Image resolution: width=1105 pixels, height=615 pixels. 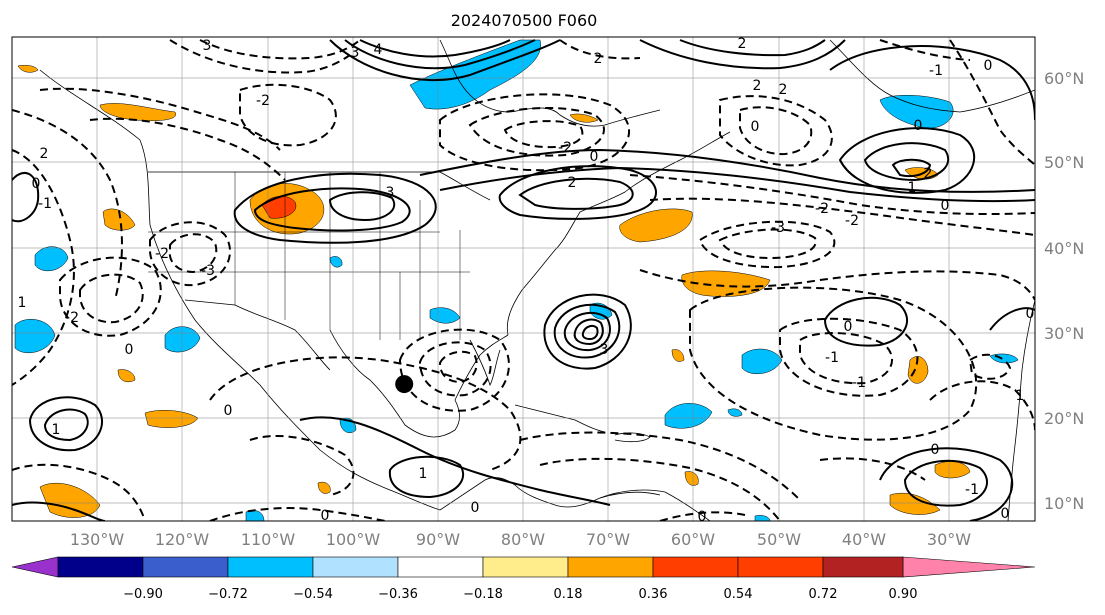 I want to click on contour-solid-atlantic-jet, so click(x=727, y=170).